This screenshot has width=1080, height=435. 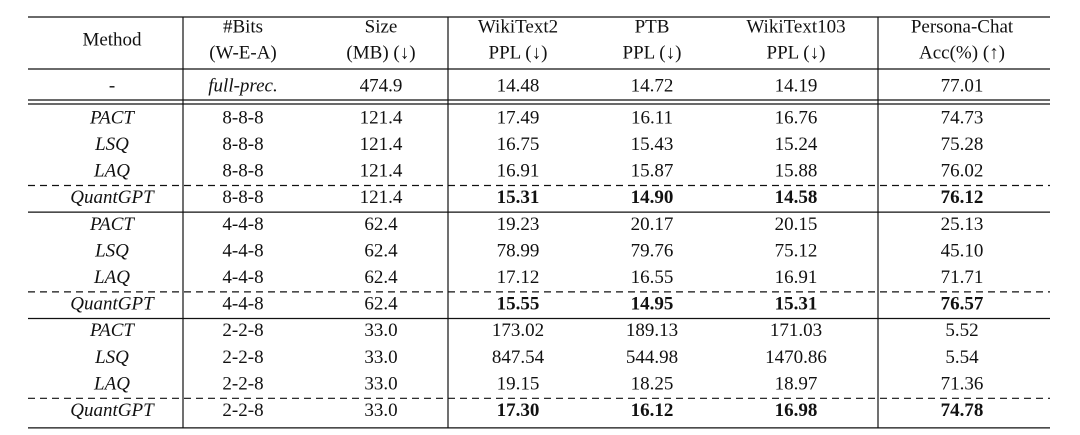 I want to click on cell: 15.31, so click(x=518, y=197).